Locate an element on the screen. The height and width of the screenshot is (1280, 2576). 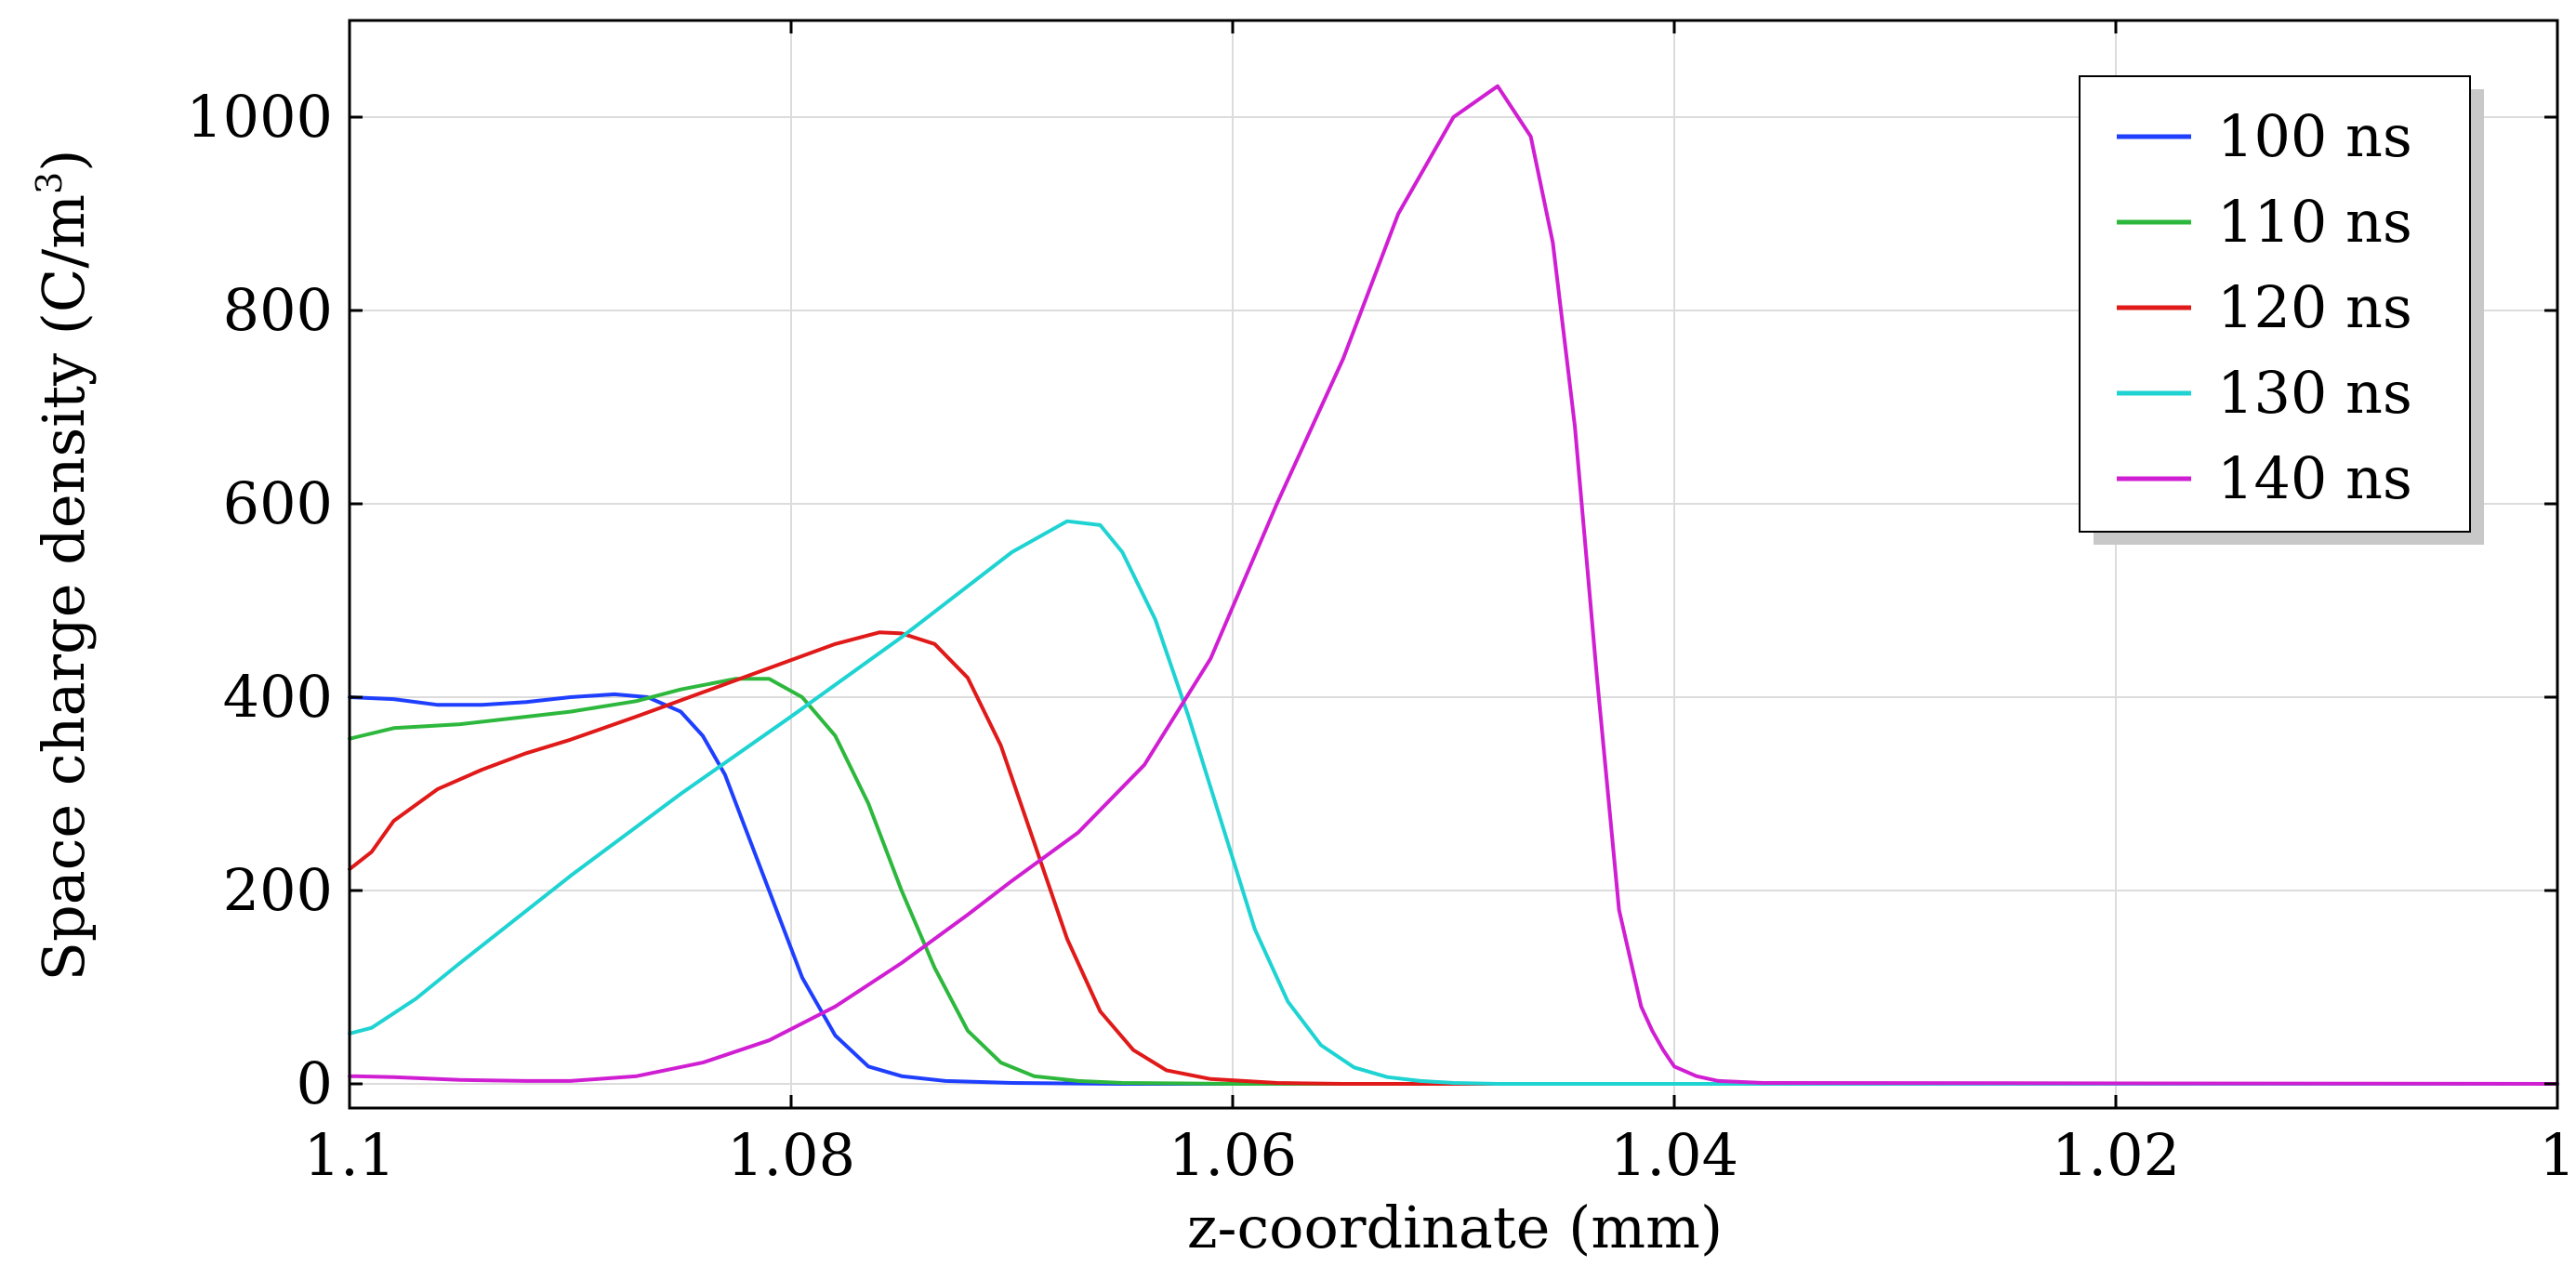
legend-label: 130 ns is located at coordinates (2314, 393).